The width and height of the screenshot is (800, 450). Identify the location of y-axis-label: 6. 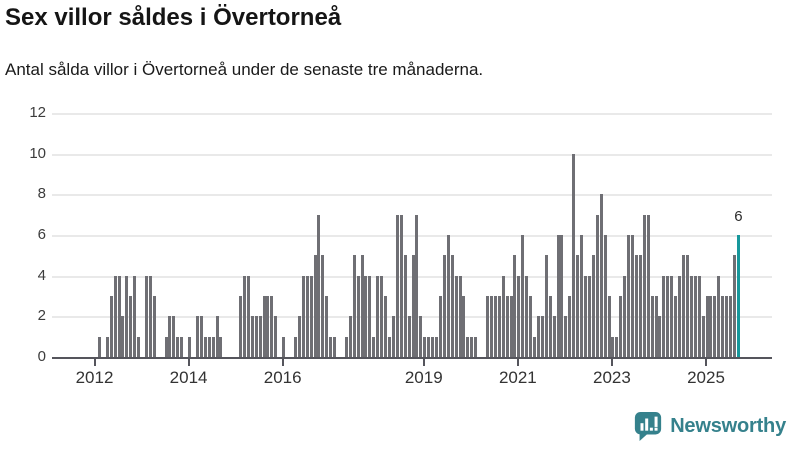
(41, 234).